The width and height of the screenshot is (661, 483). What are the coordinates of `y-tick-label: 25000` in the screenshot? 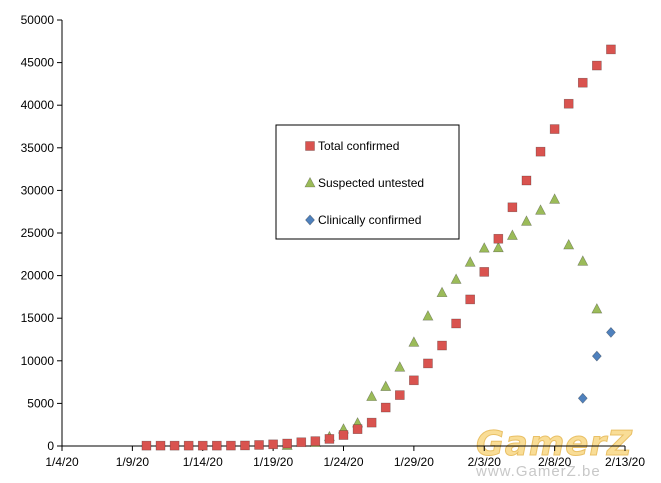 It's located at (38, 233).